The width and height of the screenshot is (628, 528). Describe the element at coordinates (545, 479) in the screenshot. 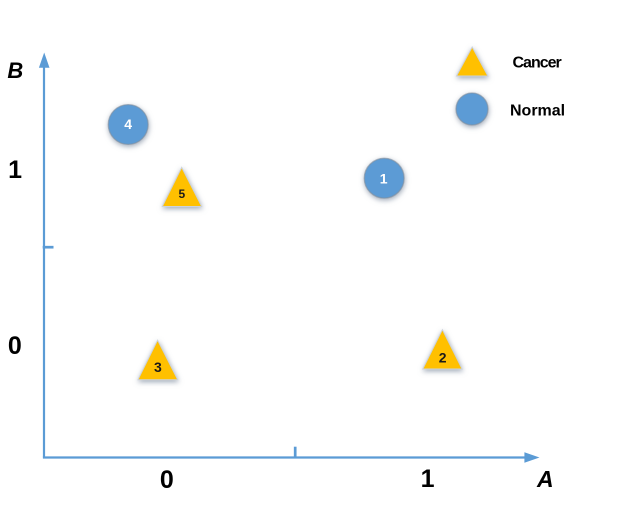

I see `svg-text: A` at that location.